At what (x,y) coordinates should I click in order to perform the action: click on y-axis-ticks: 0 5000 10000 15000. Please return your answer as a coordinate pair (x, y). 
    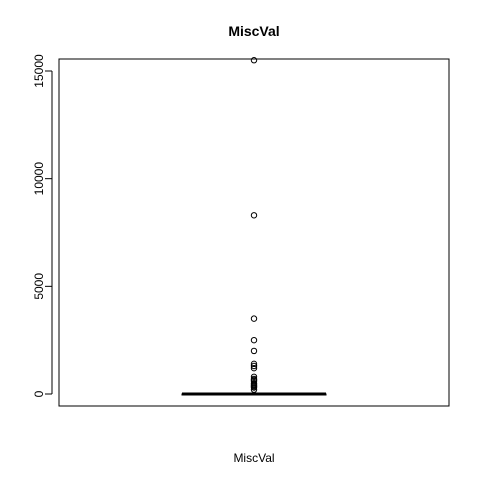
    Looking at the image, I should click on (42, 225).